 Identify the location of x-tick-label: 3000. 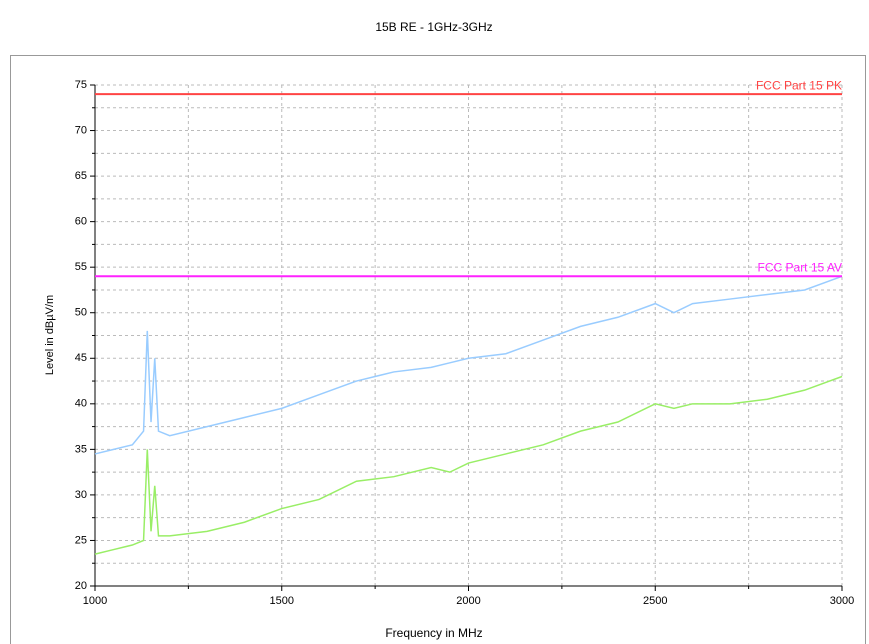
(842, 601).